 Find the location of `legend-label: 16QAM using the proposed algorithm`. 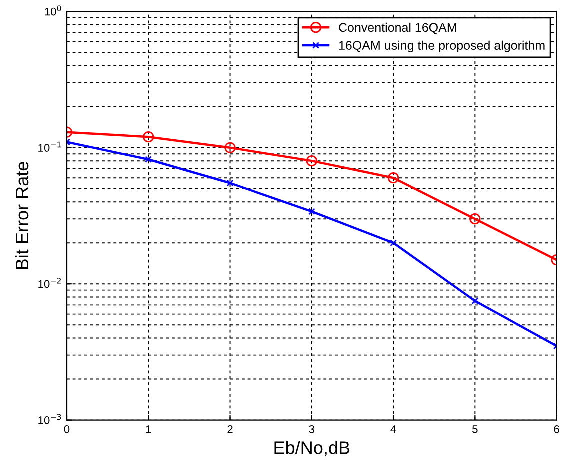

legend-label: 16QAM using the proposed algorithm is located at coordinates (442, 46).